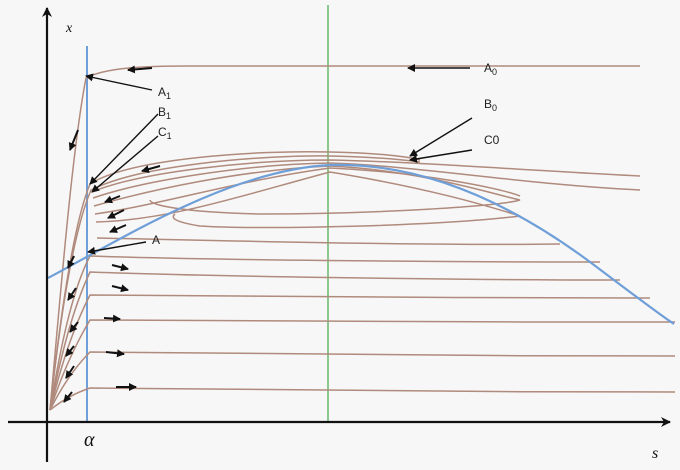 This screenshot has width=680, height=470. I want to click on pointer-a, so click(117, 248).